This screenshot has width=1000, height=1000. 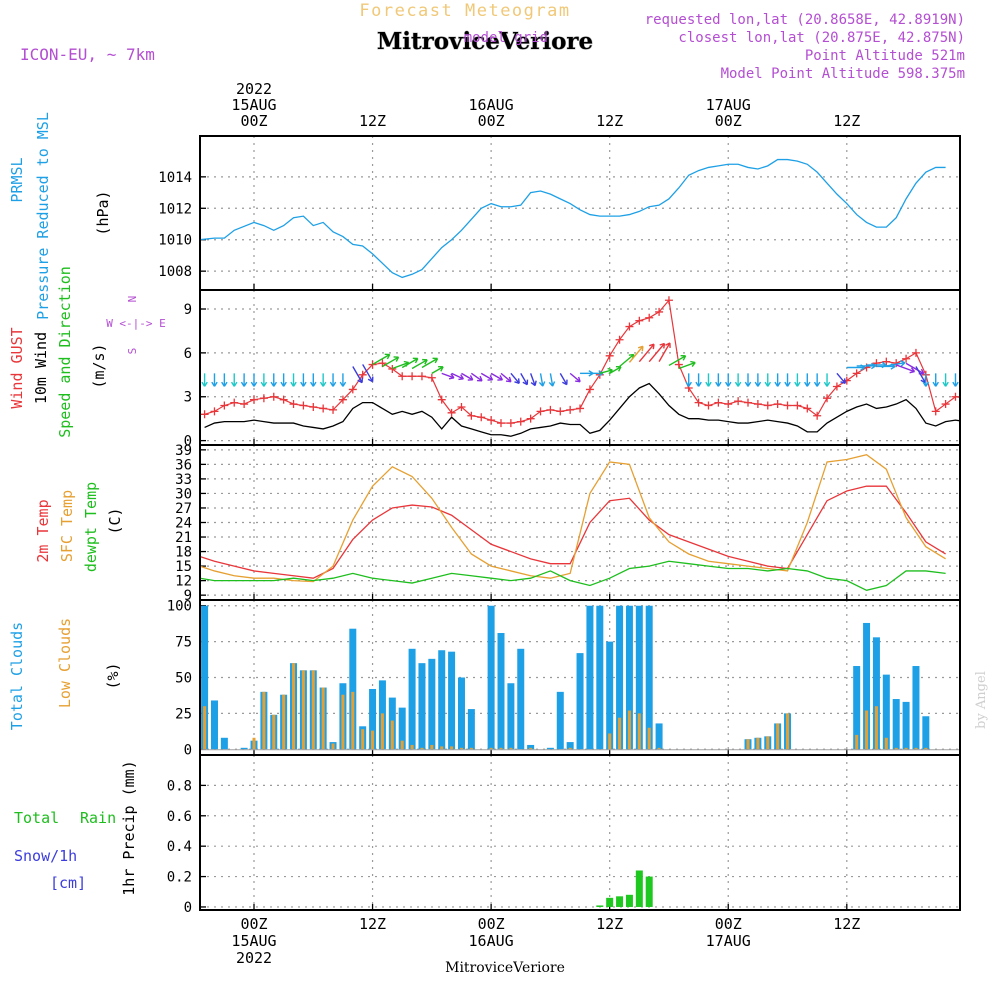 I want to click on y-tick-label: 39, so click(x=183, y=451).